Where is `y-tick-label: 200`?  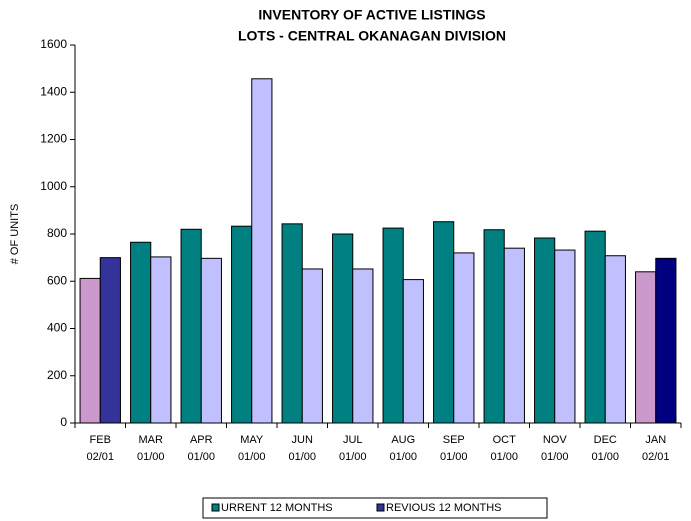 y-tick-label: 200 is located at coordinates (57, 375).